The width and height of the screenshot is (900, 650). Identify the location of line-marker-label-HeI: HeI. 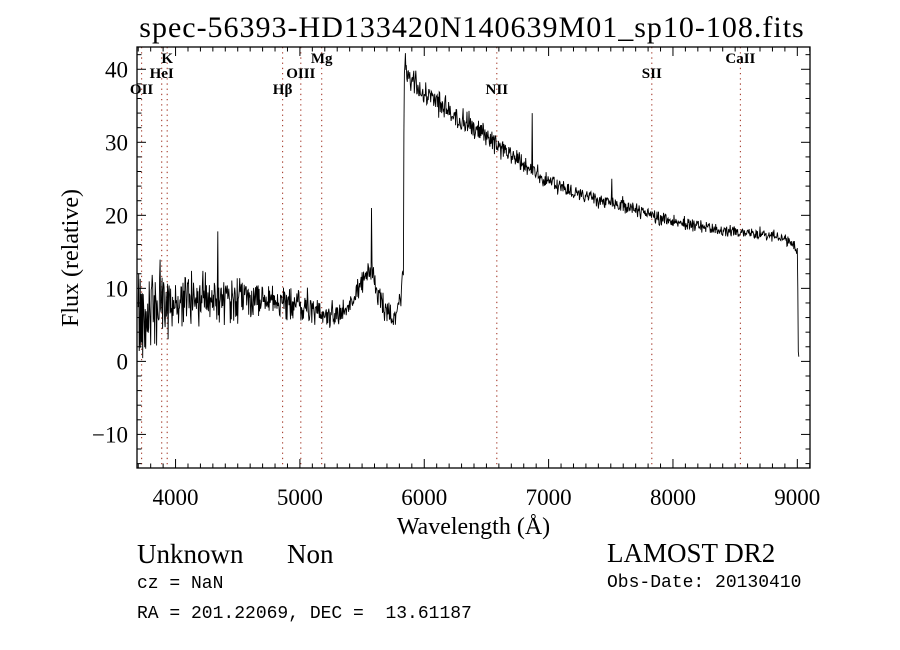
(162, 74).